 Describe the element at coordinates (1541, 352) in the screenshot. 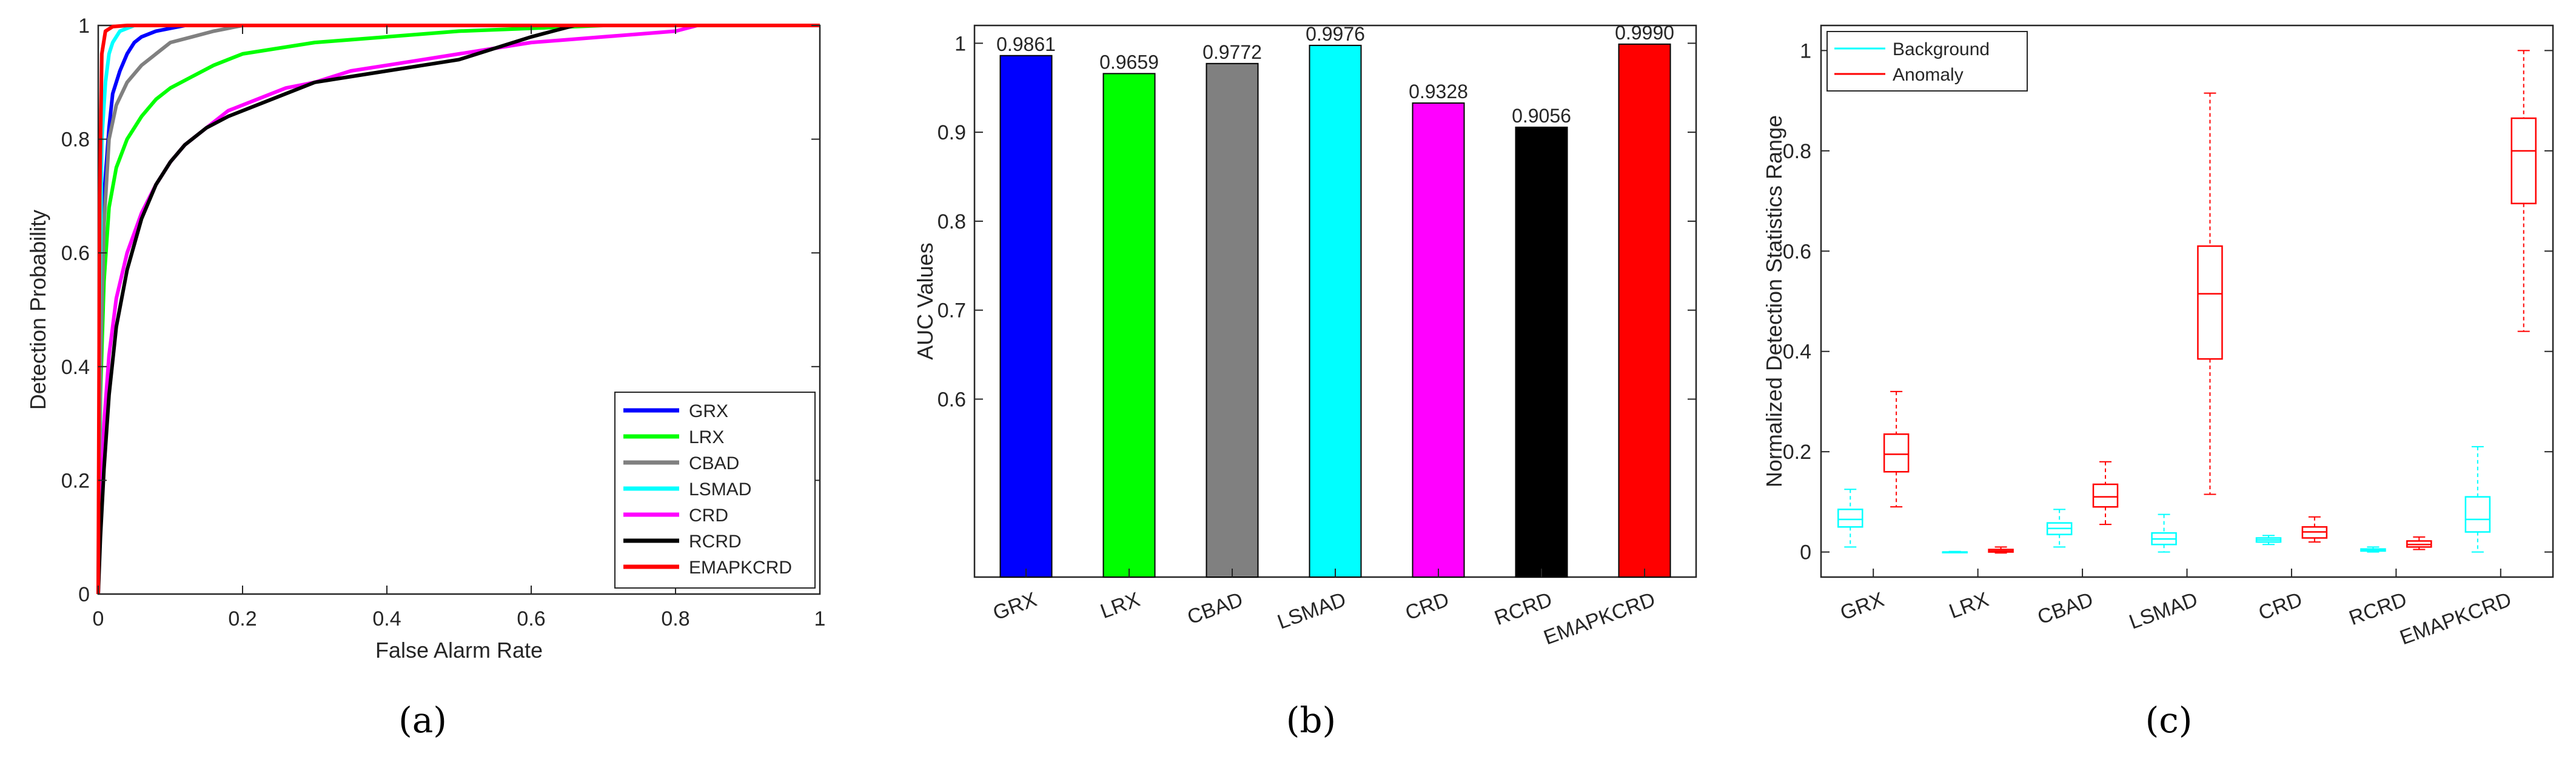

I see `auc-bar-rcrd` at that location.